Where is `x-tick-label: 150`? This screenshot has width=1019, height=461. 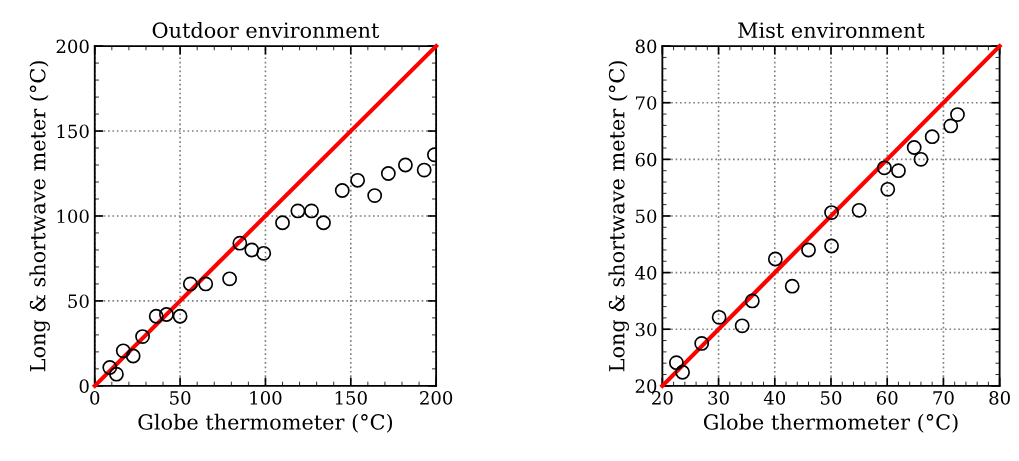
x-tick-label: 150 is located at coordinates (351, 398).